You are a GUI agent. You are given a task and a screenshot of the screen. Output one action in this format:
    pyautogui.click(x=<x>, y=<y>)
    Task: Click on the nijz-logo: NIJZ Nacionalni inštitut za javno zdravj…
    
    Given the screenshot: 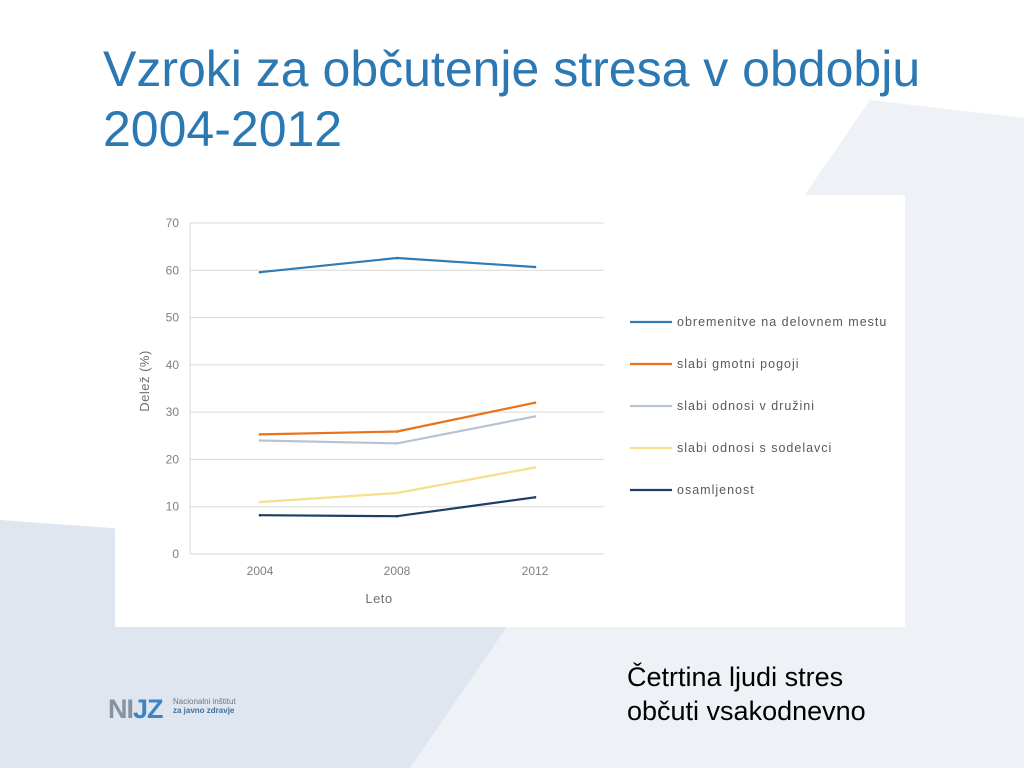 What is the action you would take?
    pyautogui.click(x=188, y=710)
    